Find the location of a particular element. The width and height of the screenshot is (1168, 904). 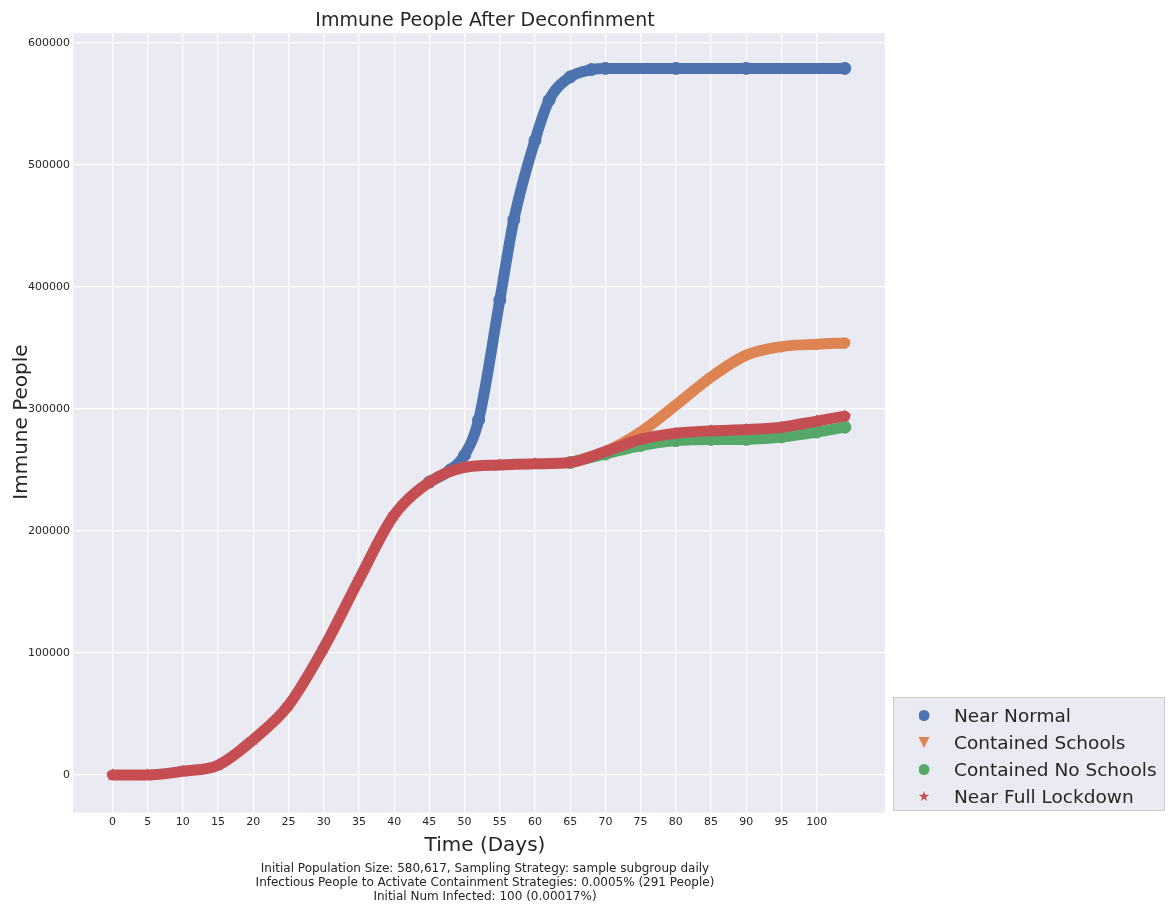

legend-label: Near Full Lockdown is located at coordinates (1044, 796).